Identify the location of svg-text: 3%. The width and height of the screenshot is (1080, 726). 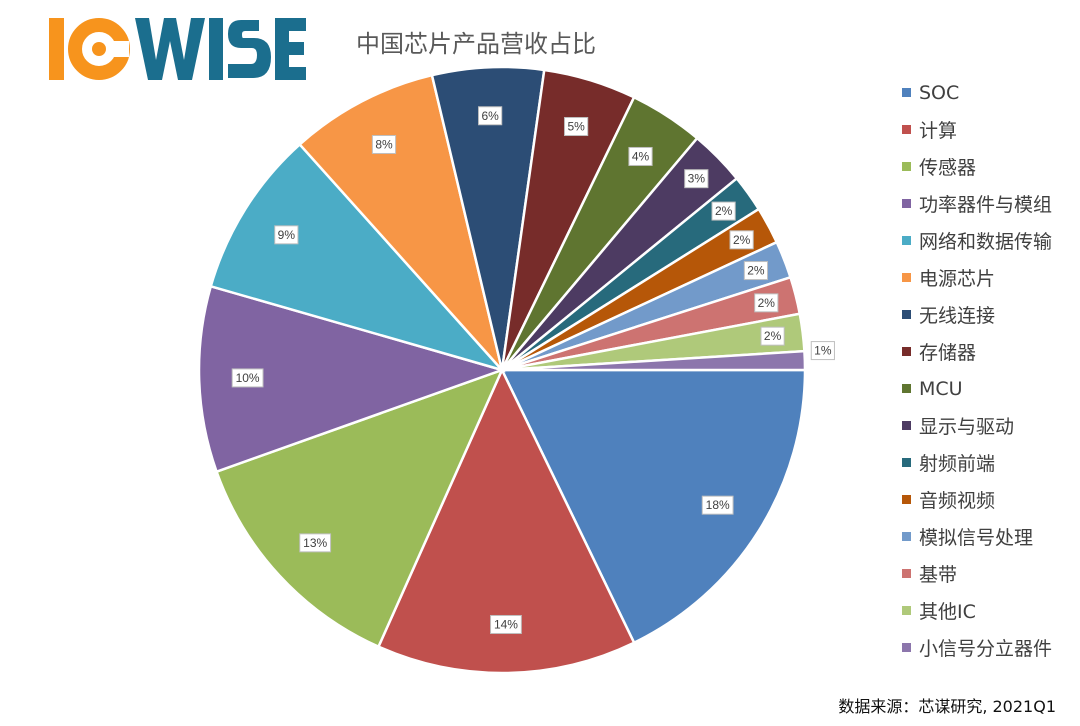
(697, 179).